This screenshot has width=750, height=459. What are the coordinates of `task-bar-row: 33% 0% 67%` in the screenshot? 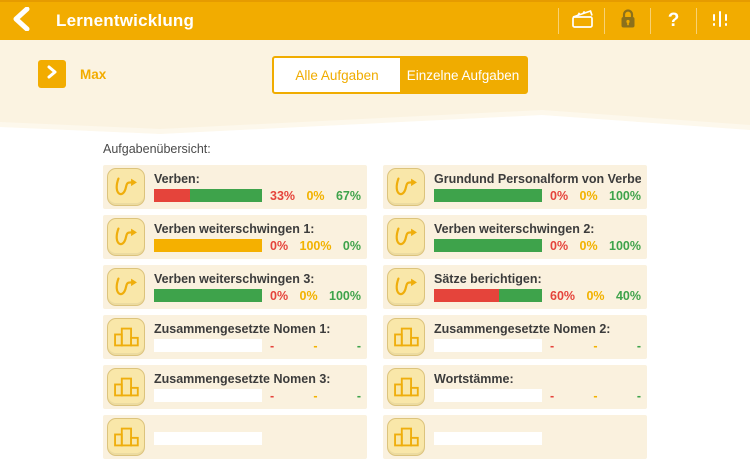 It's located at (257, 196).